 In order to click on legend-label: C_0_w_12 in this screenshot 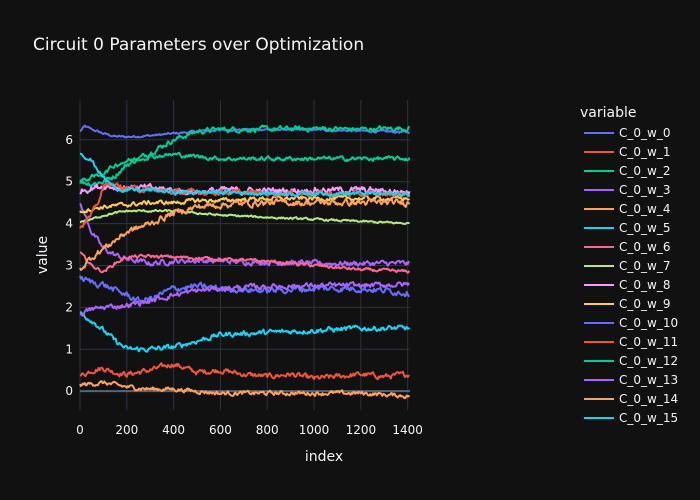, I will do `click(648, 361)`.